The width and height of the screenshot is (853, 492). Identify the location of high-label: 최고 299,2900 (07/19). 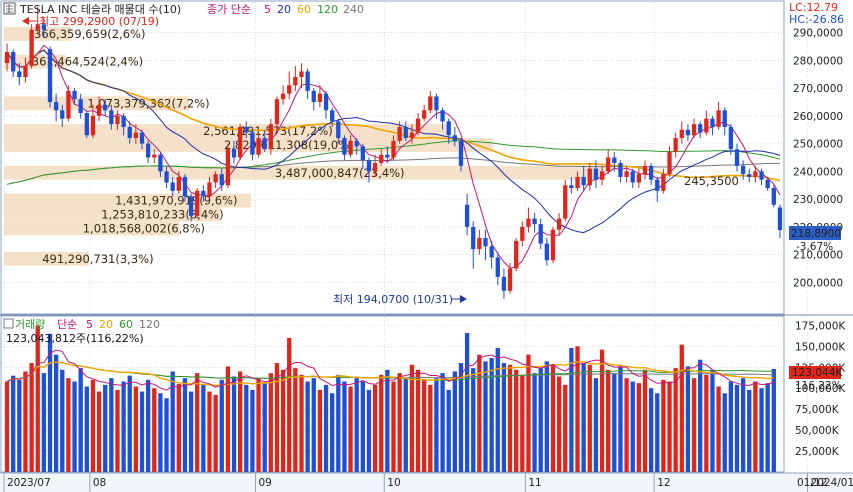
(99, 21).